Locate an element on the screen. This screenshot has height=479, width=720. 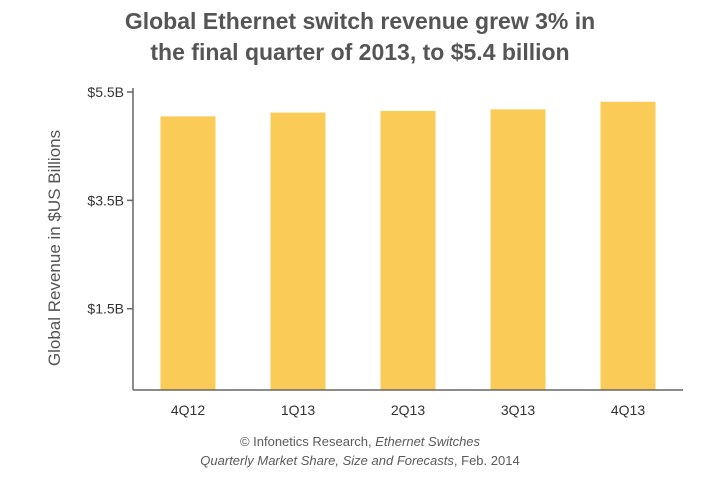
bar-2Q13 is located at coordinates (408, 250).